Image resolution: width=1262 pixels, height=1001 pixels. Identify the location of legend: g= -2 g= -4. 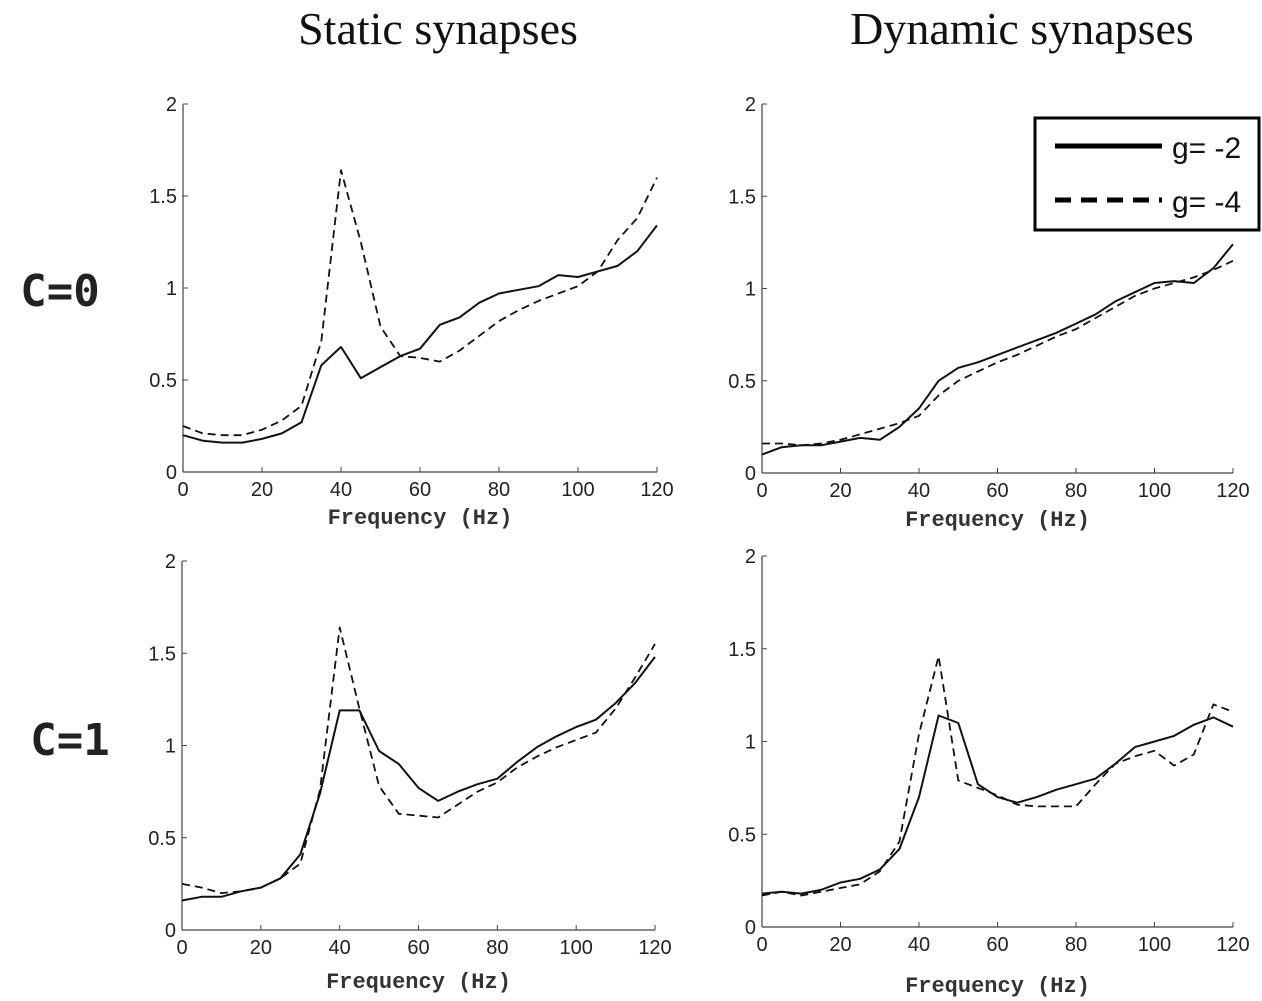
(1147, 174).